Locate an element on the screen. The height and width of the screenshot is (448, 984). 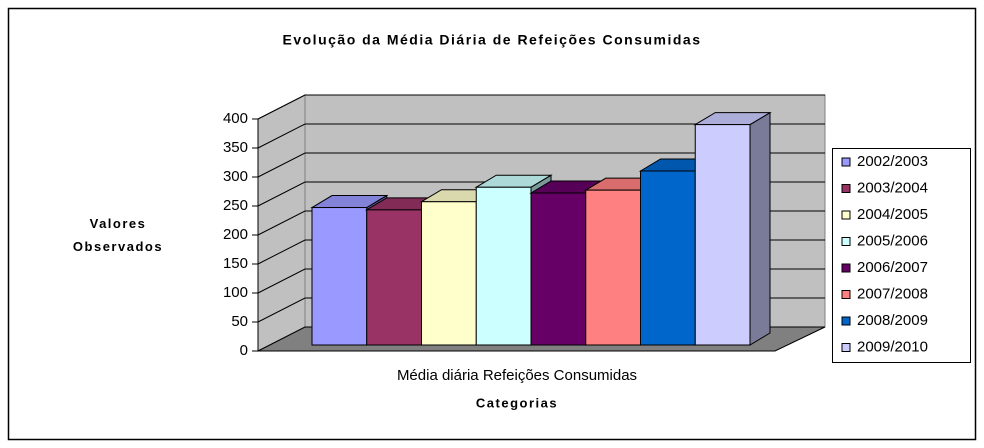
y-tick-label: 300 is located at coordinates (235, 176).